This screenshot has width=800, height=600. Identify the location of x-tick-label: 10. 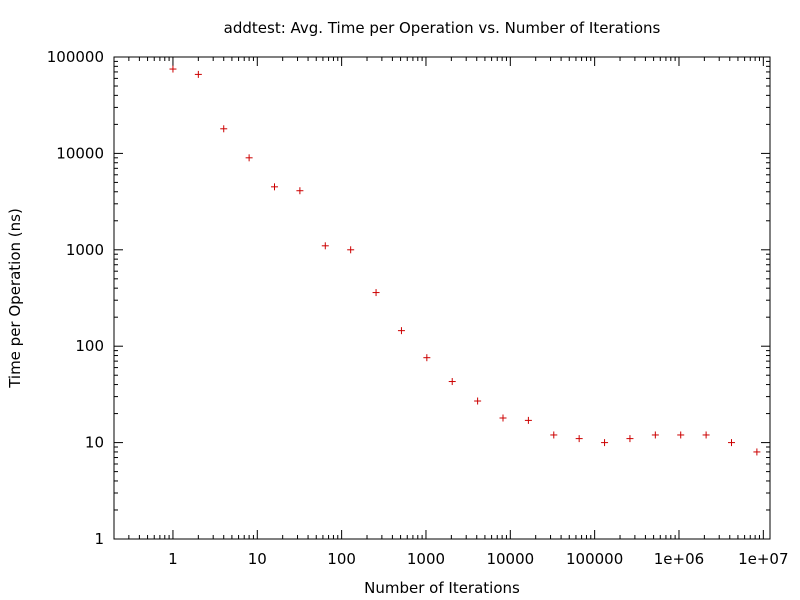
(257, 559).